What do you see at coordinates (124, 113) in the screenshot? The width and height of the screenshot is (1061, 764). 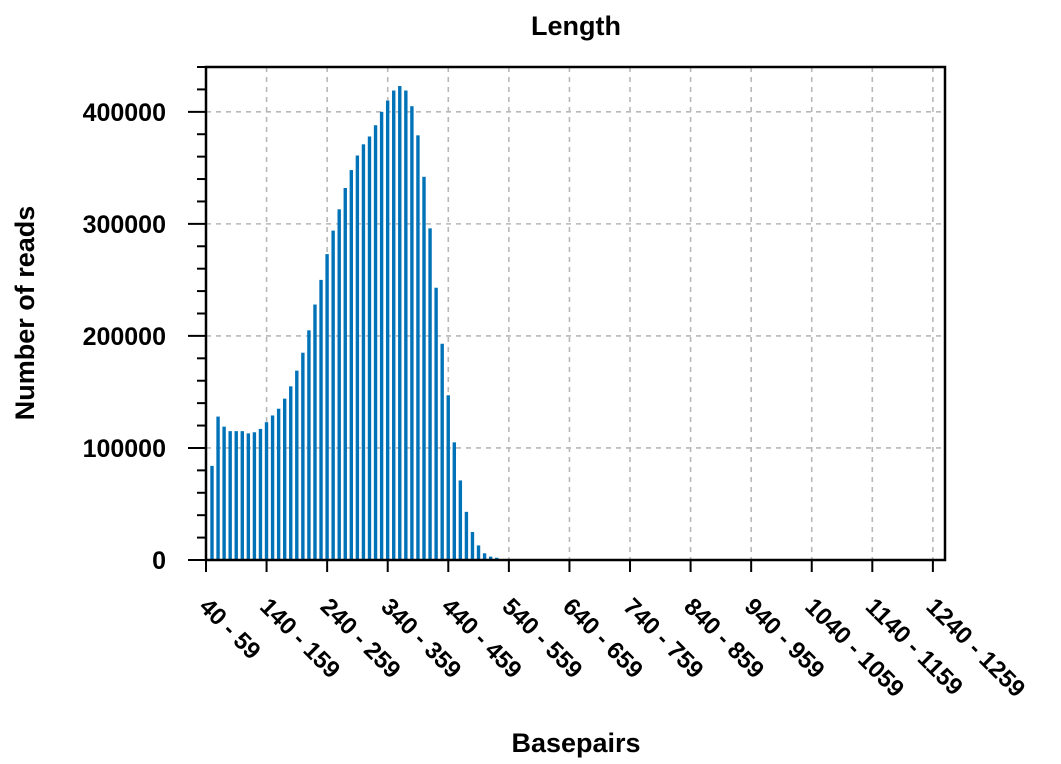 I see `y-tick-label-4: 400000` at bounding box center [124, 113].